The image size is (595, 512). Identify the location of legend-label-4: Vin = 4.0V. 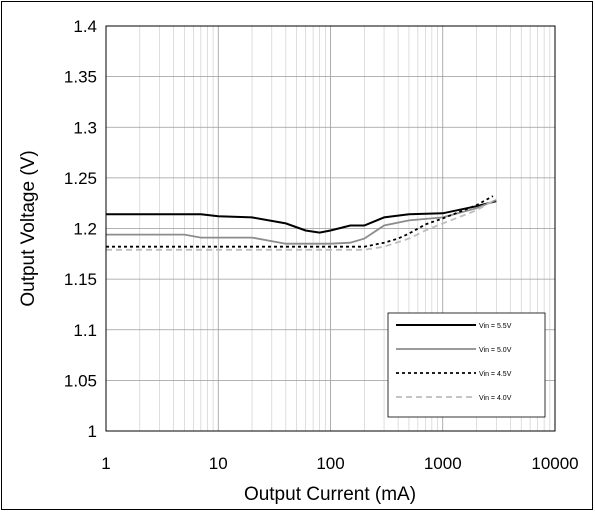
(495, 398).